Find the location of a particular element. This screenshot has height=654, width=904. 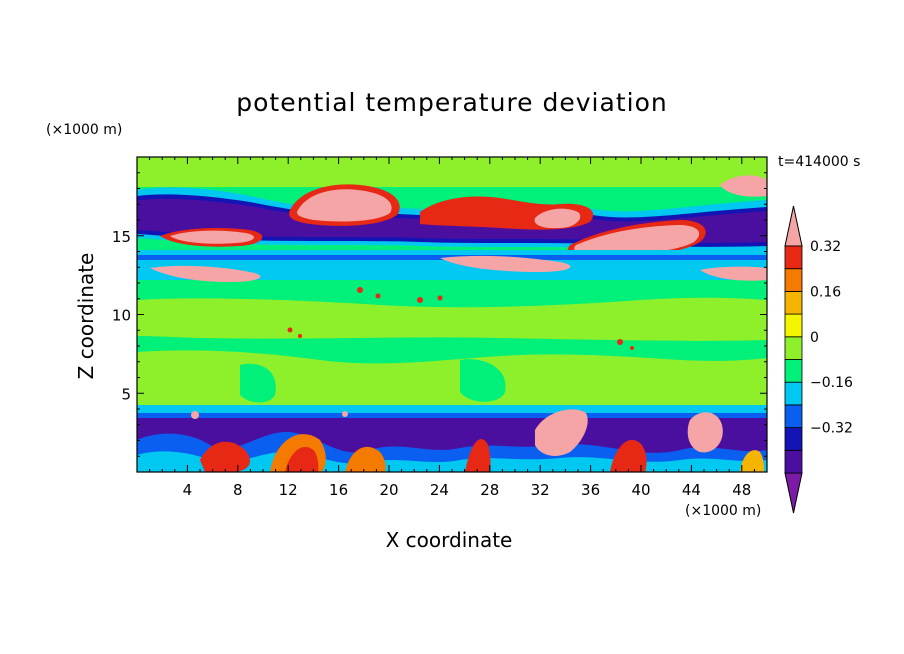

chart-title: potential temperature deviation is located at coordinates (452, 102).